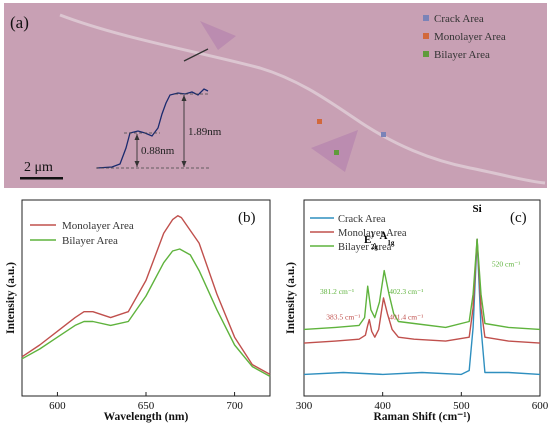  What do you see at coordinates (205, 132) in the screenshot?
I see `height-label-189: 1.89nm` at bounding box center [205, 132].